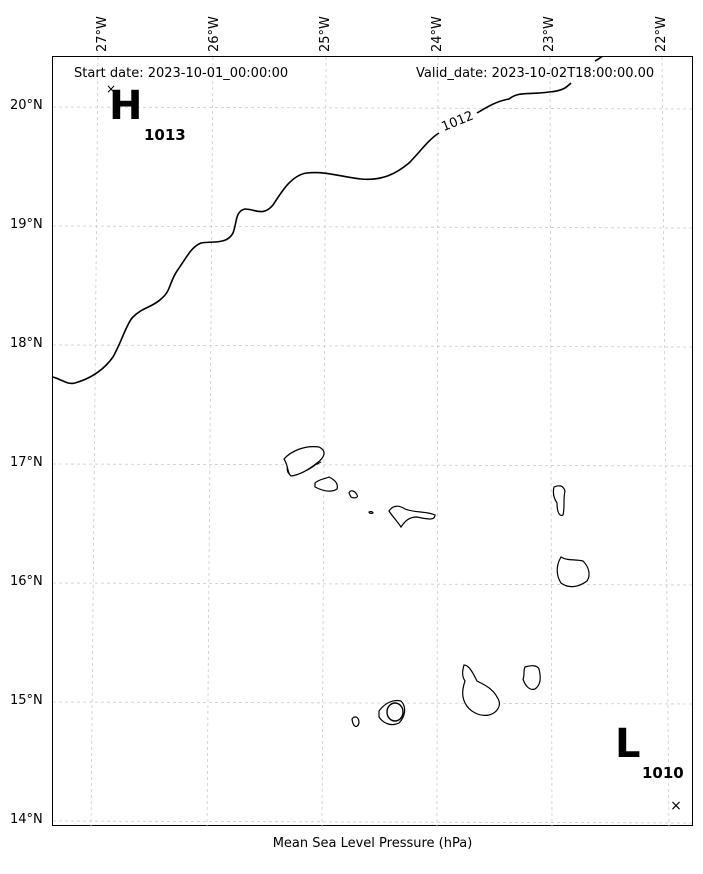  What do you see at coordinates (325, 34) in the screenshot?
I see `lon-tick-25w: 25°W` at bounding box center [325, 34].